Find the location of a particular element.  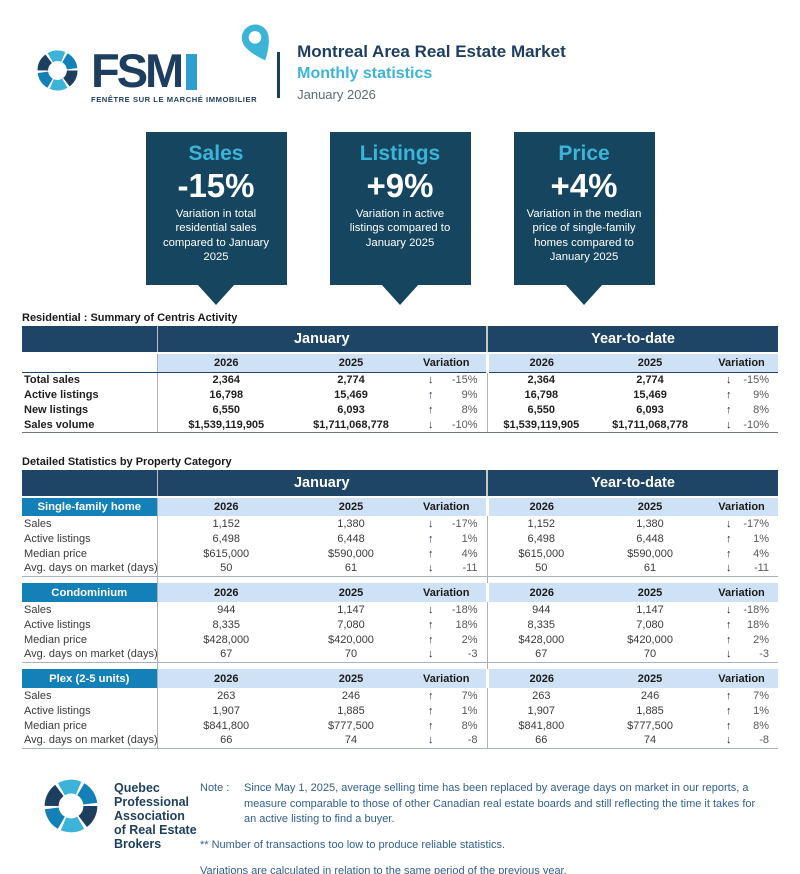

value-cell: $1,539,119,905 is located at coordinates (226, 425).